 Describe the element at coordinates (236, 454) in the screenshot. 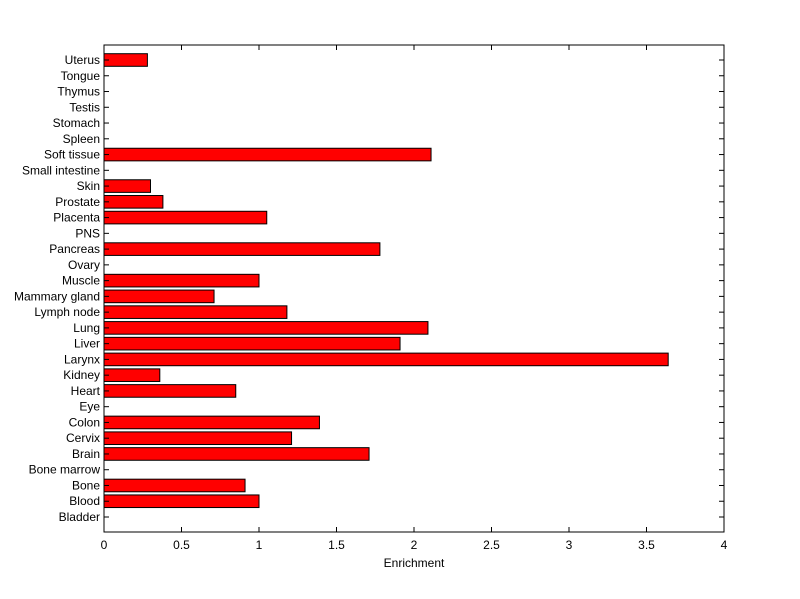

I see `bar-brain` at that location.